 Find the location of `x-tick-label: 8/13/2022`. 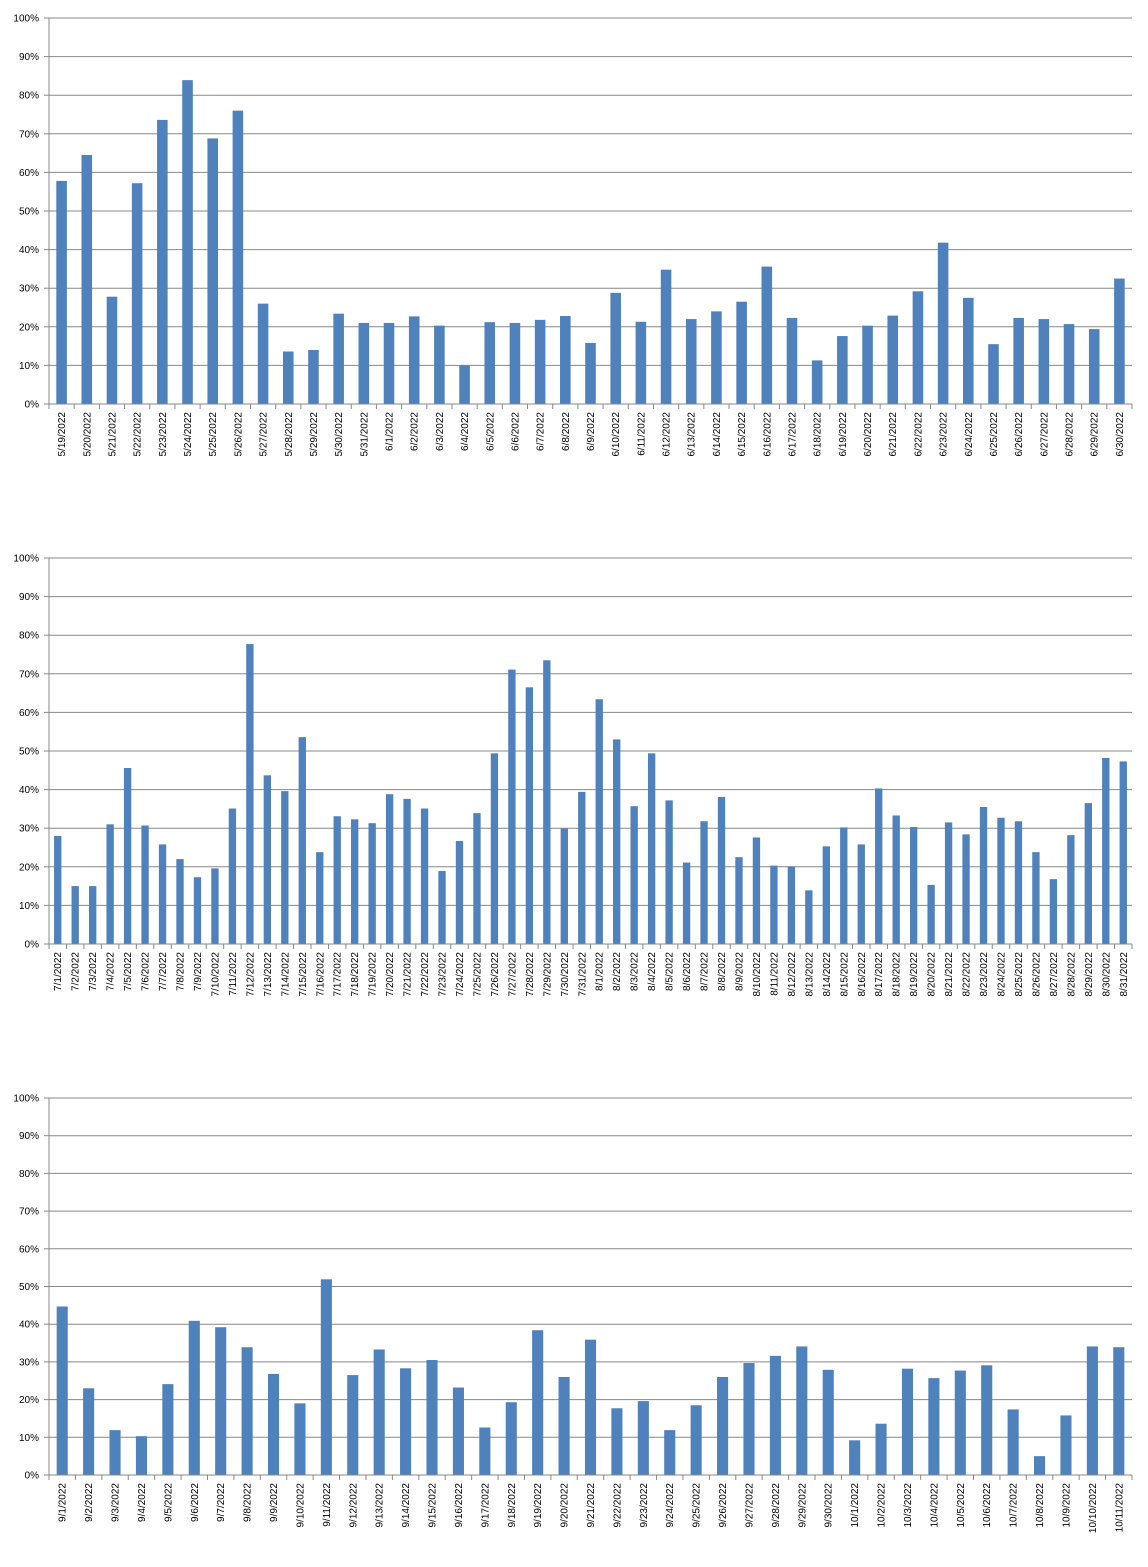

x-tick-label: 8/13/2022 is located at coordinates (809, 974).